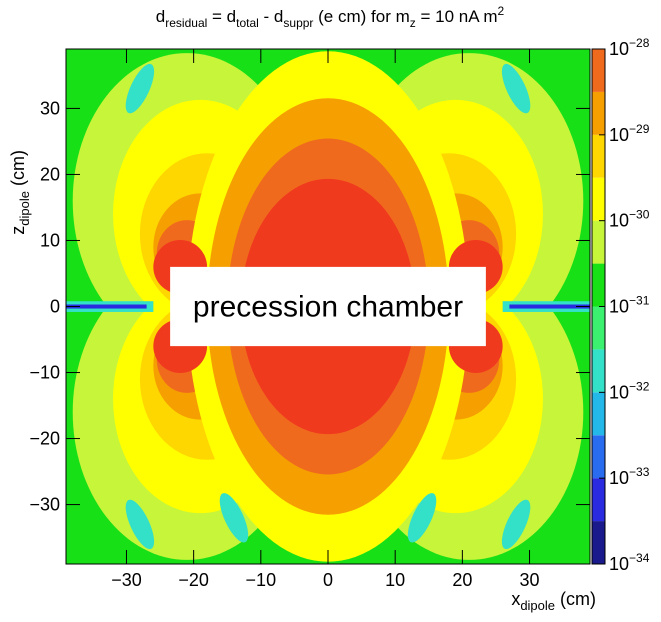 The height and width of the screenshot is (622, 661). What do you see at coordinates (44, 439) in the screenshot?
I see `y-tick-label: −20` at bounding box center [44, 439].